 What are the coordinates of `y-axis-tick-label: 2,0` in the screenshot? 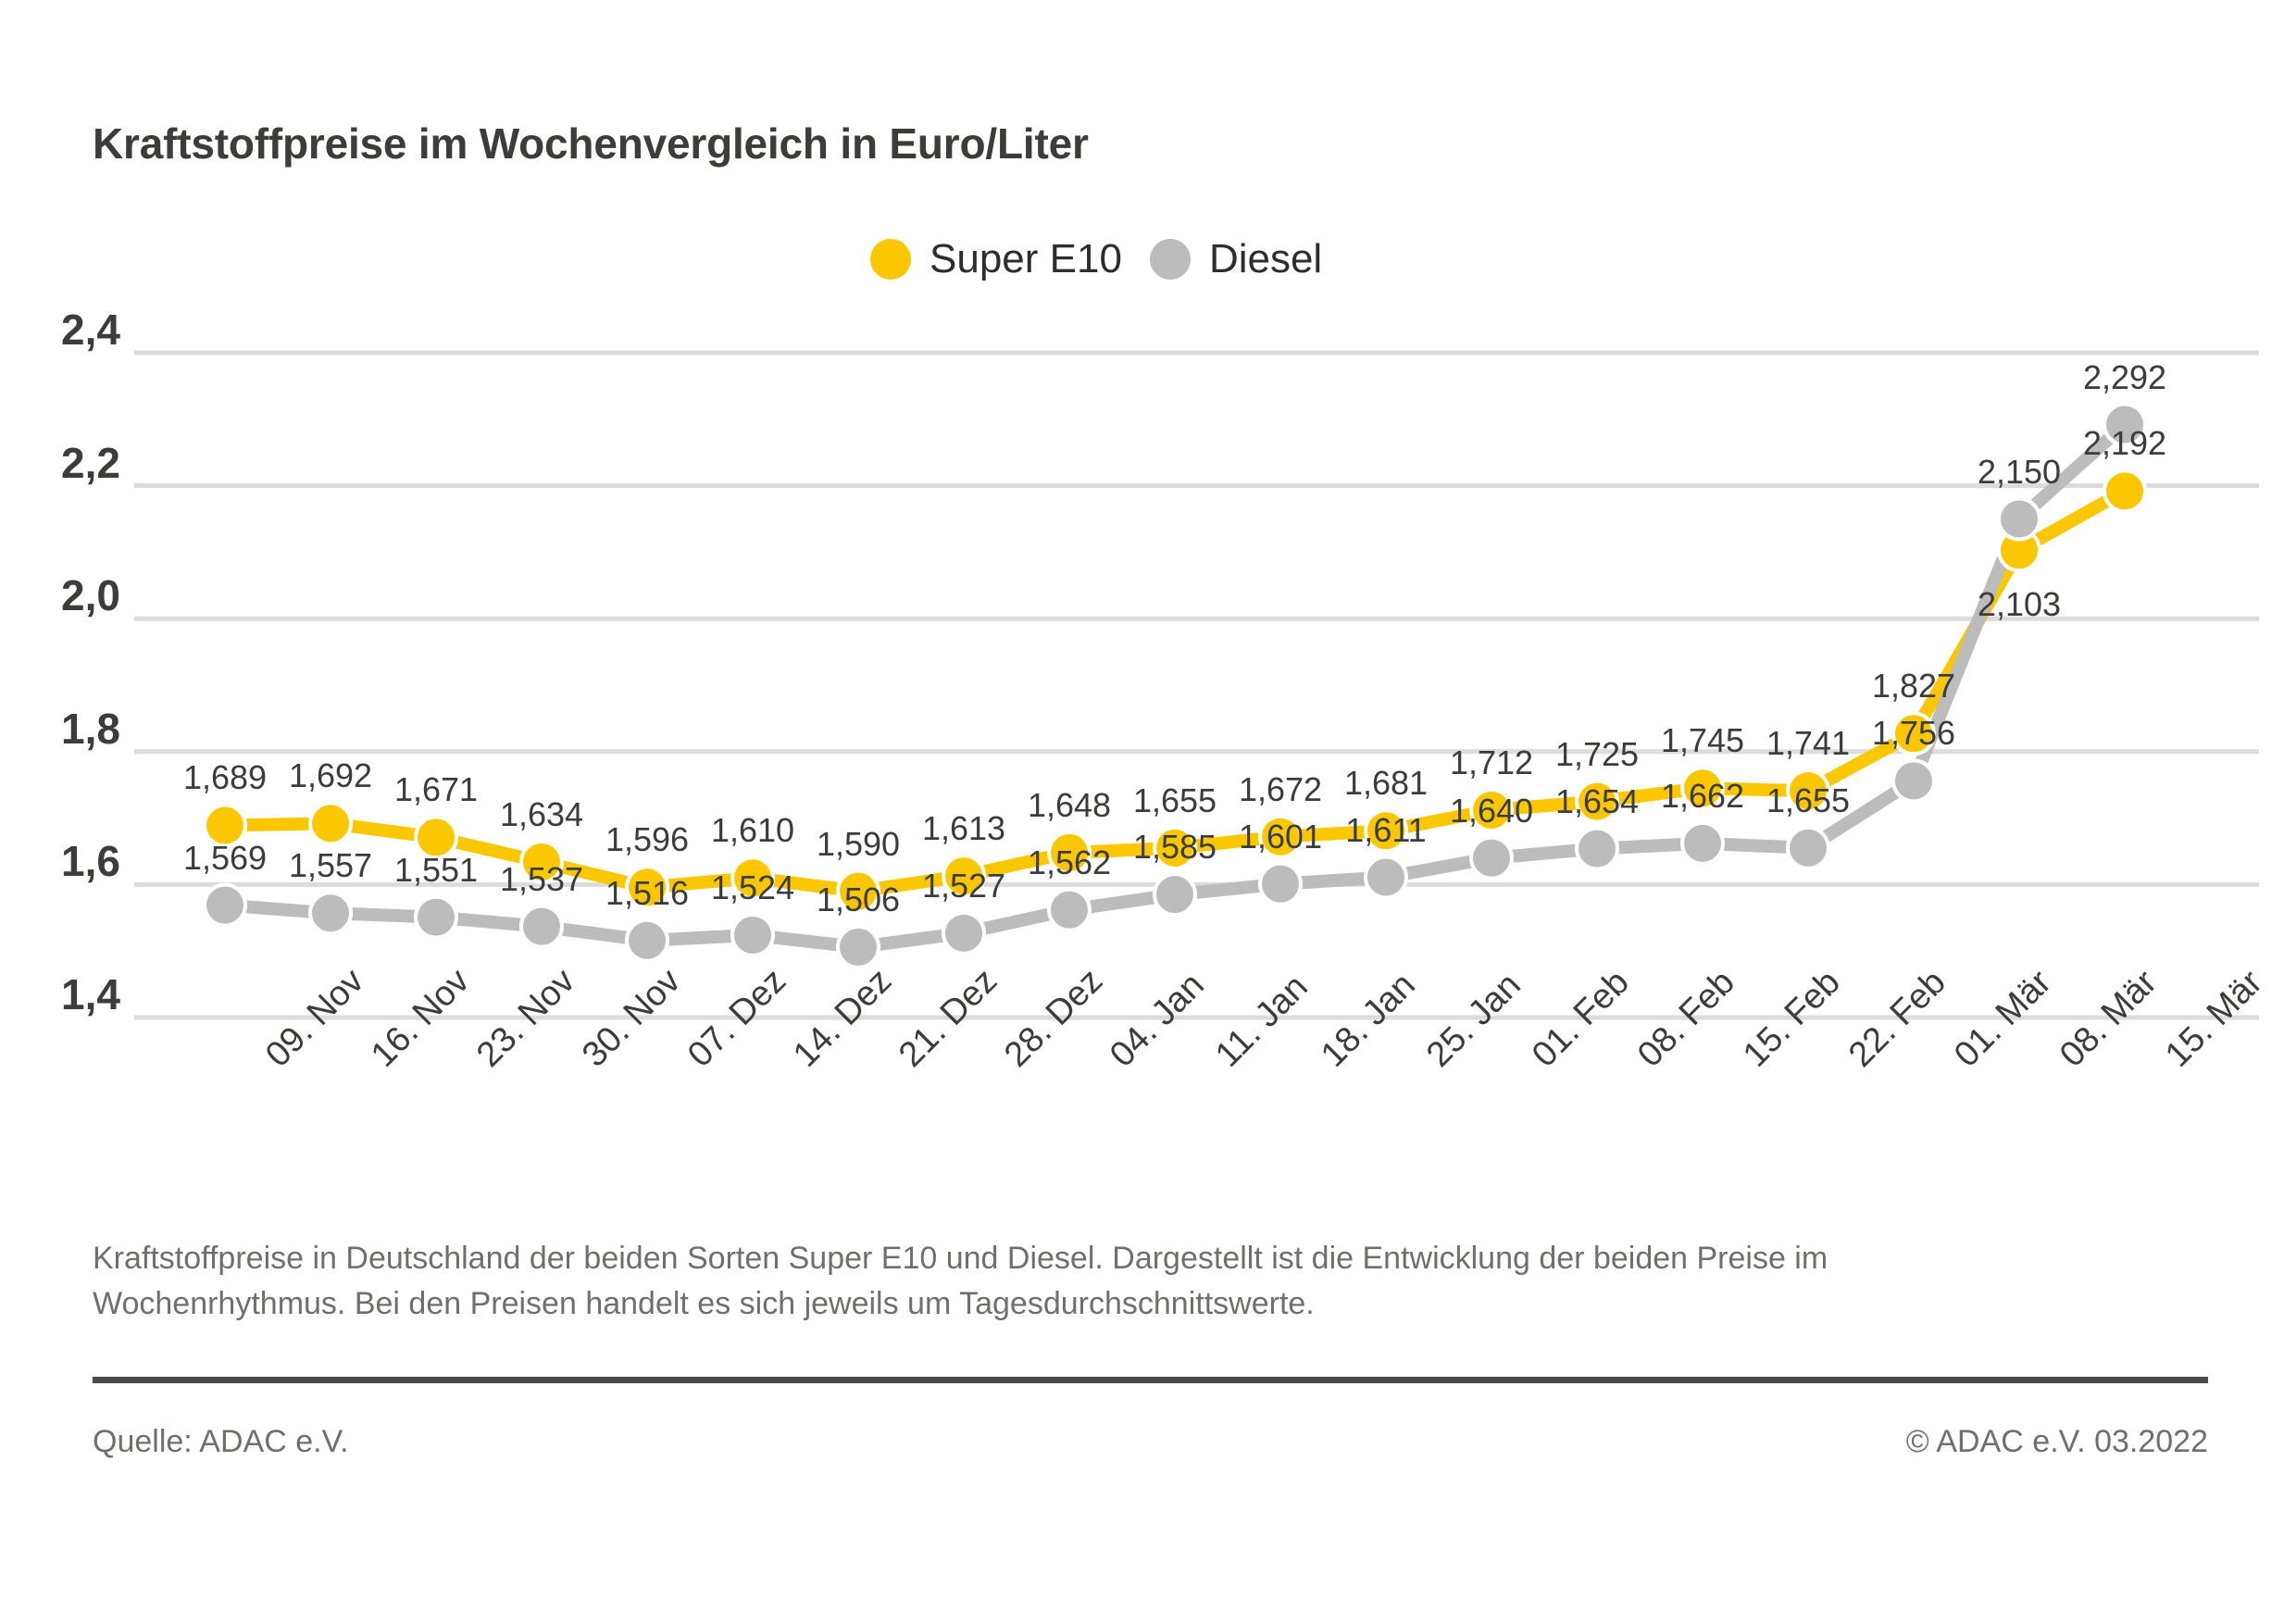 It's located at (90, 595).